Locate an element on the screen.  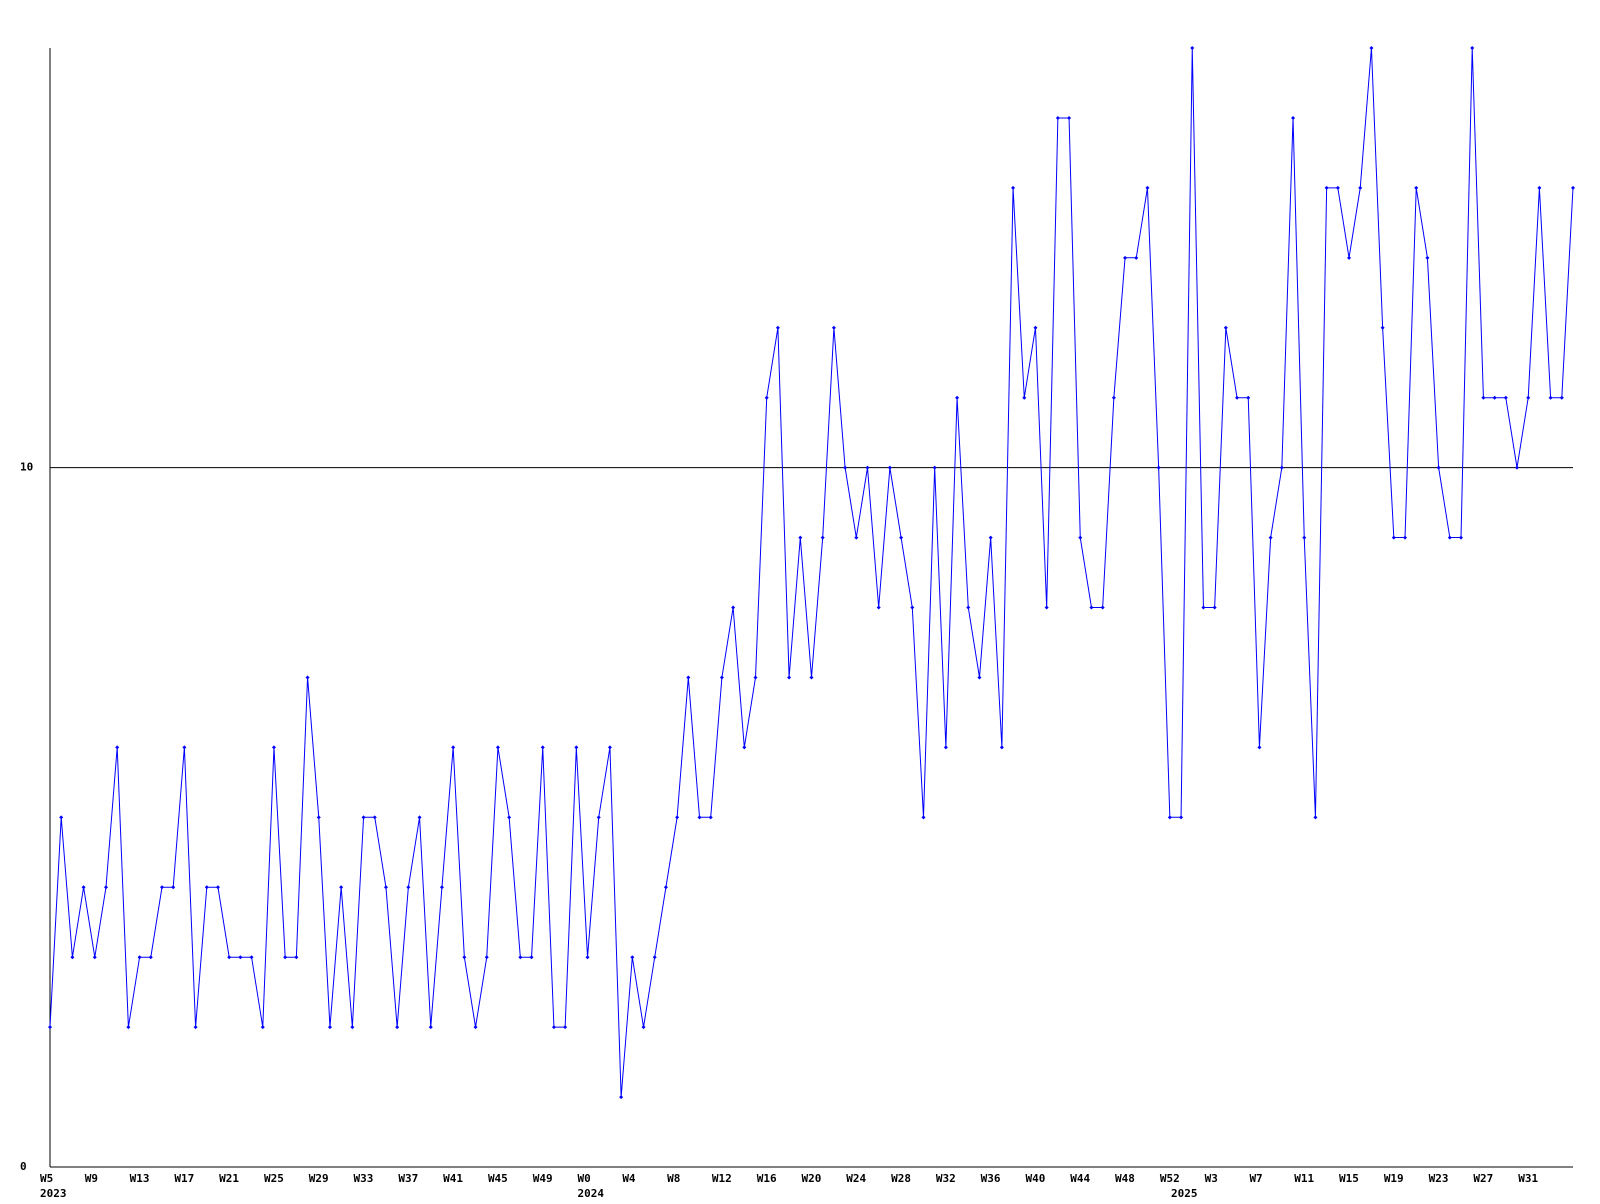
x-tick-label: W32 is located at coordinates (946, 1178).